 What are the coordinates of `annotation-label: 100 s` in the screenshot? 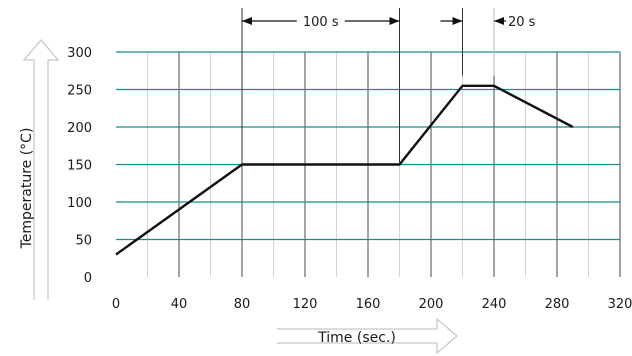 It's located at (321, 22).